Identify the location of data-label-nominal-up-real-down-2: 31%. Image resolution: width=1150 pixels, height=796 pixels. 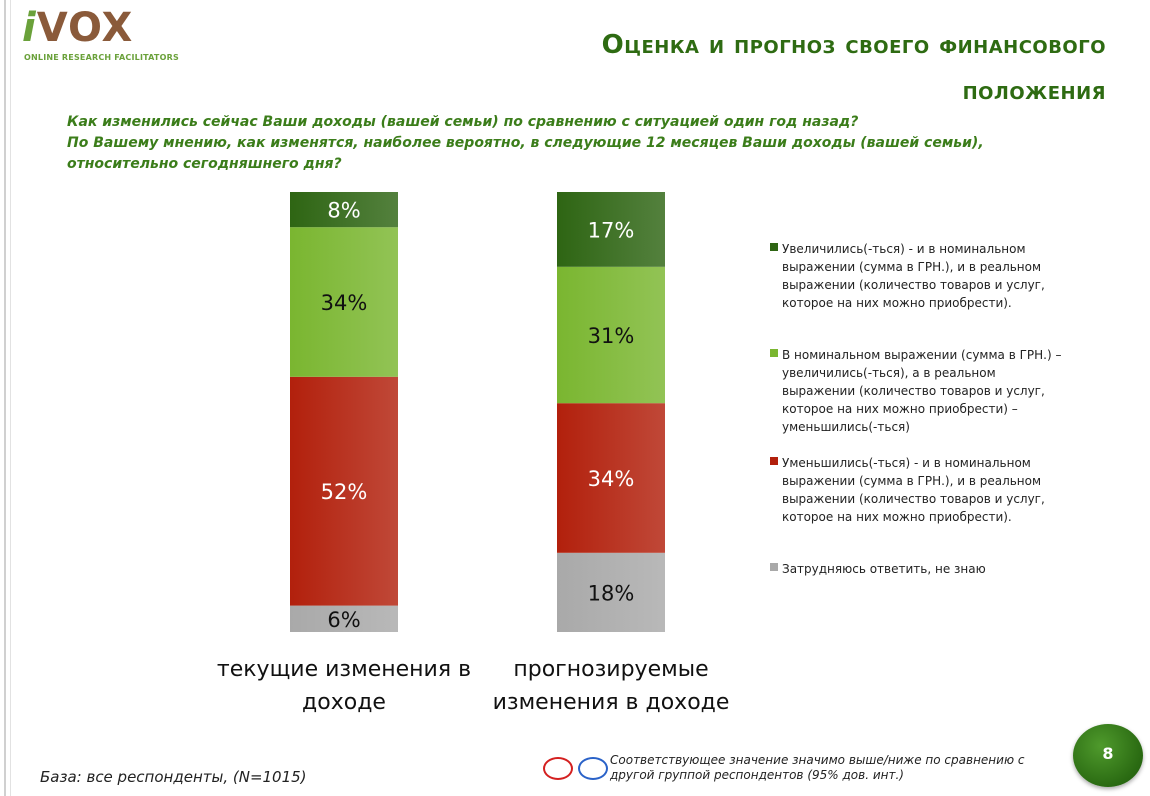
(611, 336).